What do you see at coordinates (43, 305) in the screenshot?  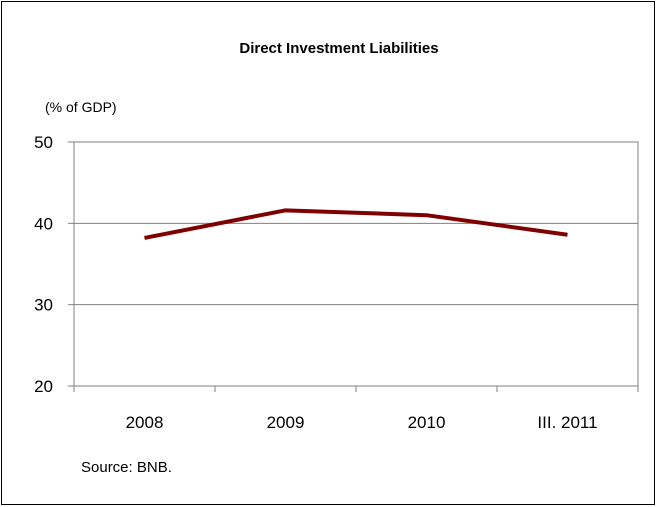 I see `y-tick-label: 30` at bounding box center [43, 305].